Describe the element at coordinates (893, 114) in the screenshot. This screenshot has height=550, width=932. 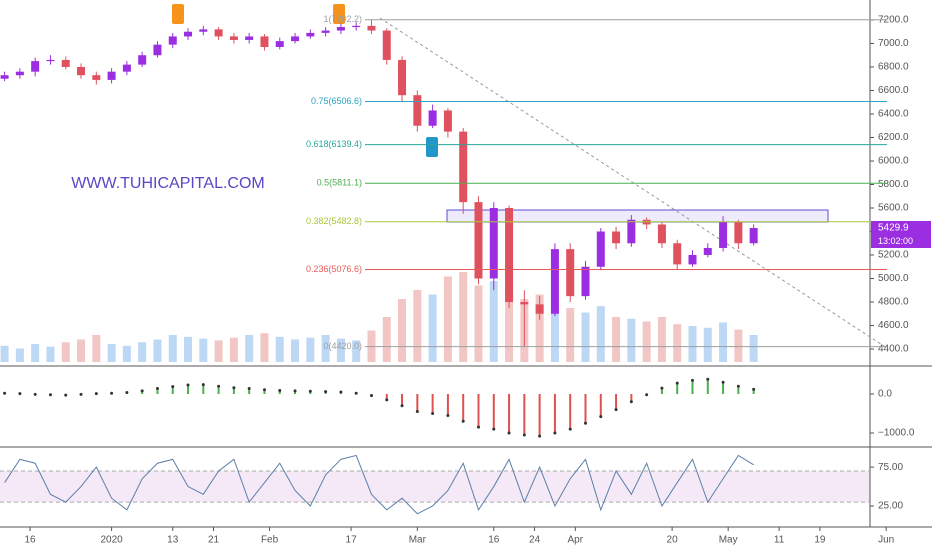
I see `y-tick-label: 6400.0` at that location.